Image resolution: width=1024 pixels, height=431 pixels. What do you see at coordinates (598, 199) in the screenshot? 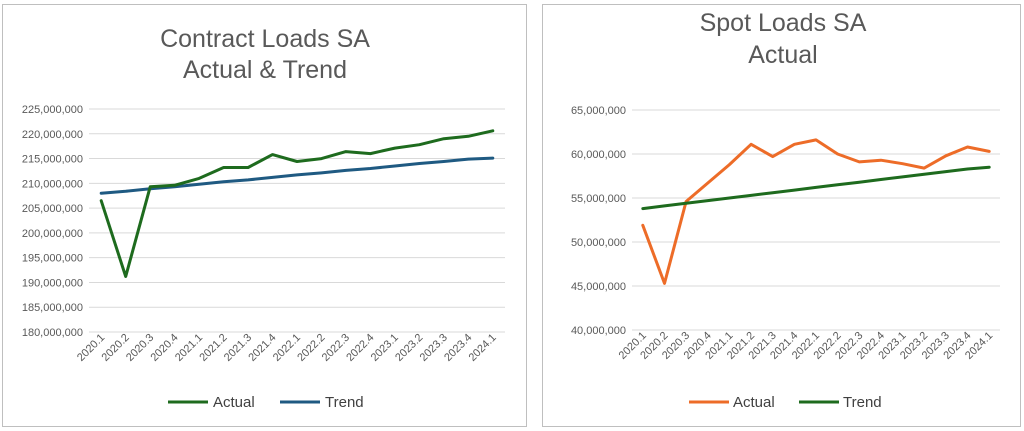
I see `y-tick-label: 55,000,000` at bounding box center [598, 199].